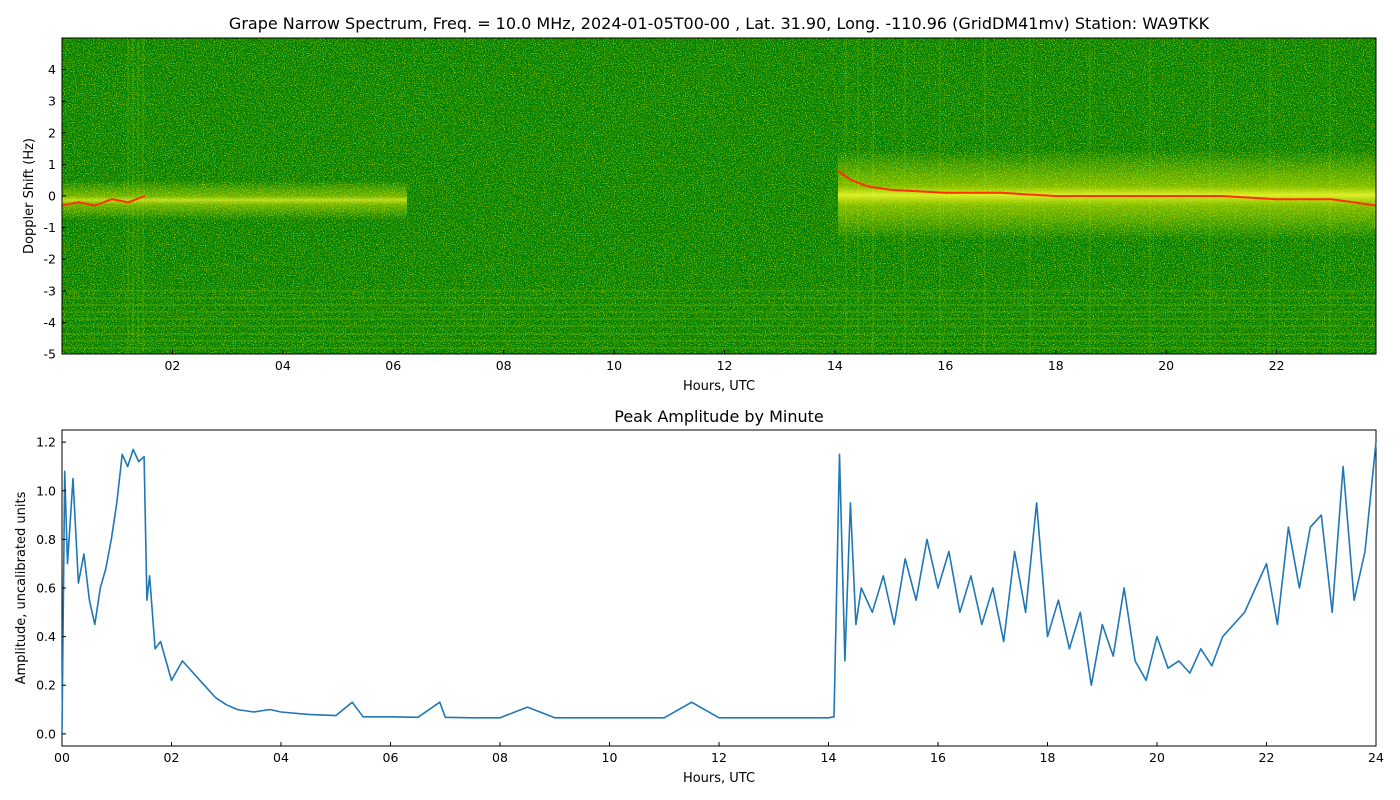 The height and width of the screenshot is (800, 1400). Describe the element at coordinates (50, 290) in the screenshot. I see `spectrum-ytick-label: -3` at that location.